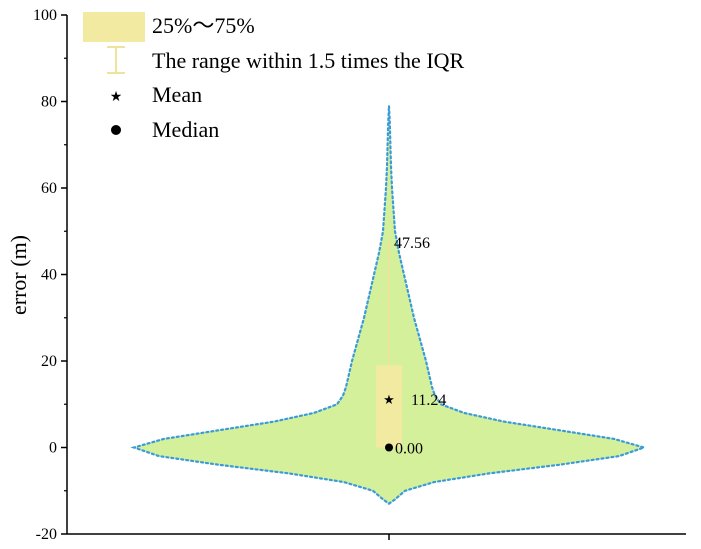 The width and height of the screenshot is (701, 549). I want to click on y-tick-label: 60, so click(49, 188).